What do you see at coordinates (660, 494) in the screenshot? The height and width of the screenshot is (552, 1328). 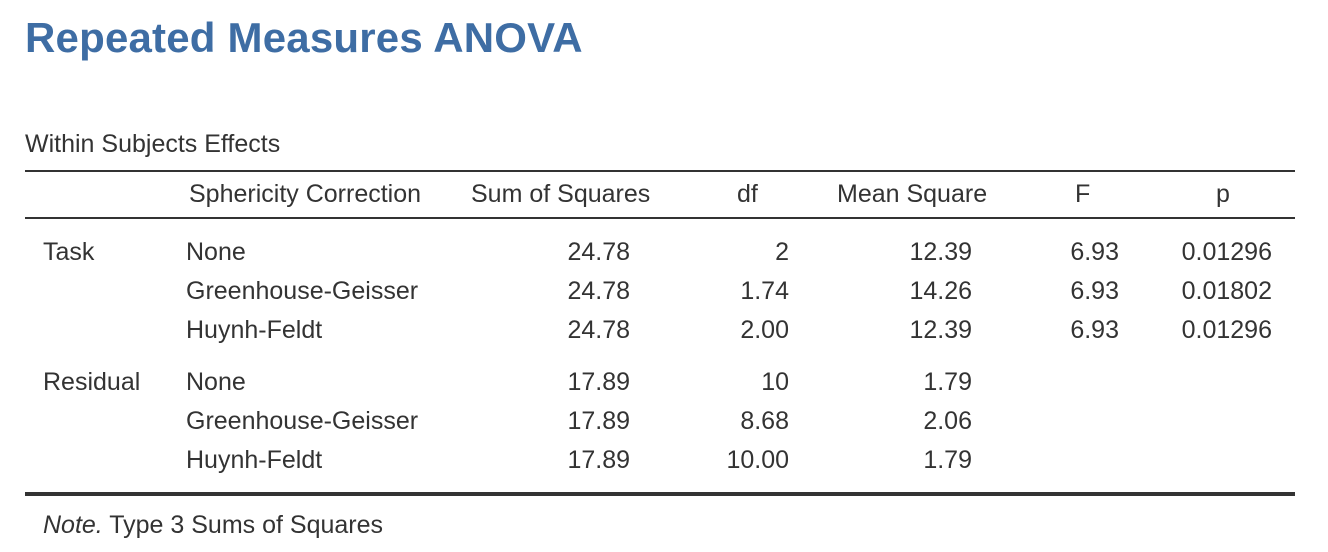 I see `table-bottom-rule` at bounding box center [660, 494].